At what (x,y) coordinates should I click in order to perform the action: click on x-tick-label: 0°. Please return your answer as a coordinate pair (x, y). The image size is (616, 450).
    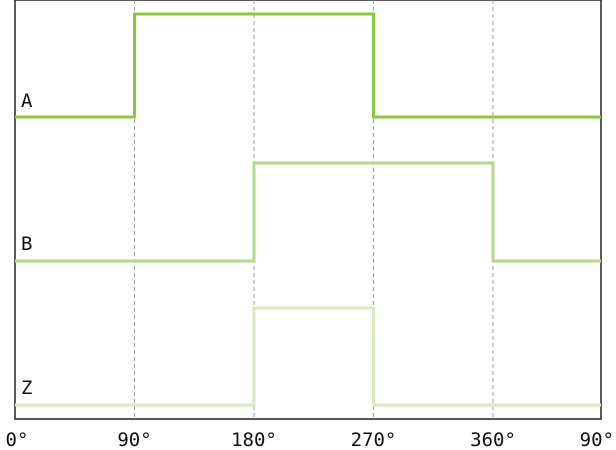
    Looking at the image, I should click on (17, 439).